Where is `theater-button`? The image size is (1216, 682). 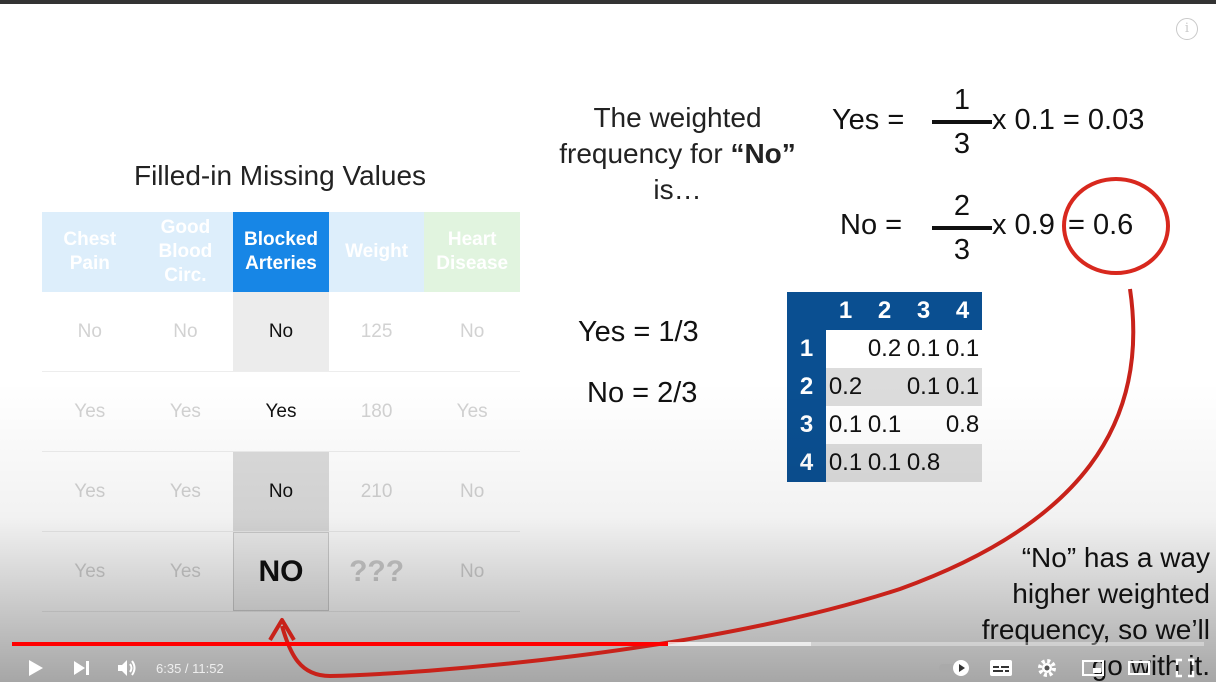 theater-button is located at coordinates (1139, 666).